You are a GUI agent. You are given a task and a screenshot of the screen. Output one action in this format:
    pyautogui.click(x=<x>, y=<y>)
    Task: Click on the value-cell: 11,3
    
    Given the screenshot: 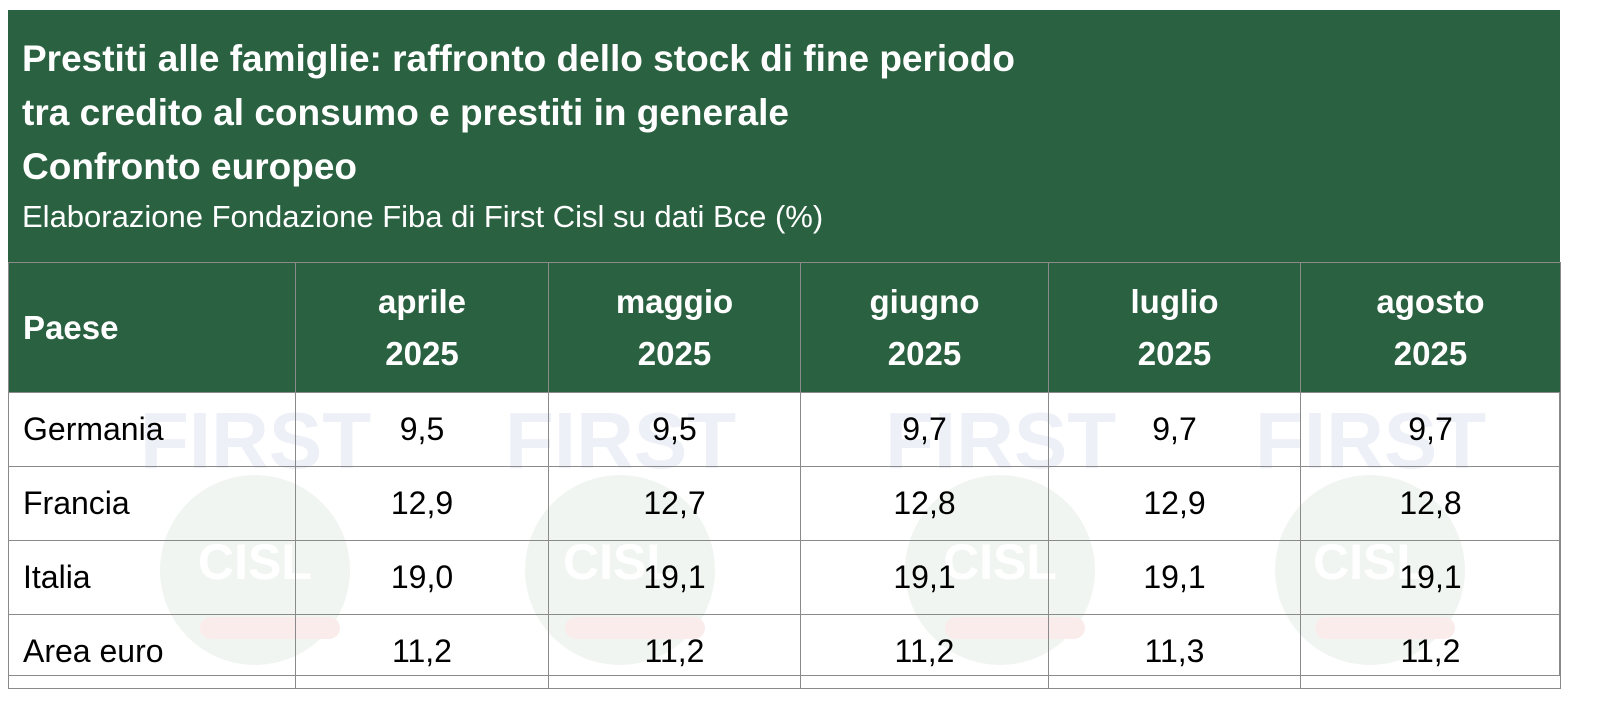 What is the action you would take?
    pyautogui.click(x=1174, y=651)
    